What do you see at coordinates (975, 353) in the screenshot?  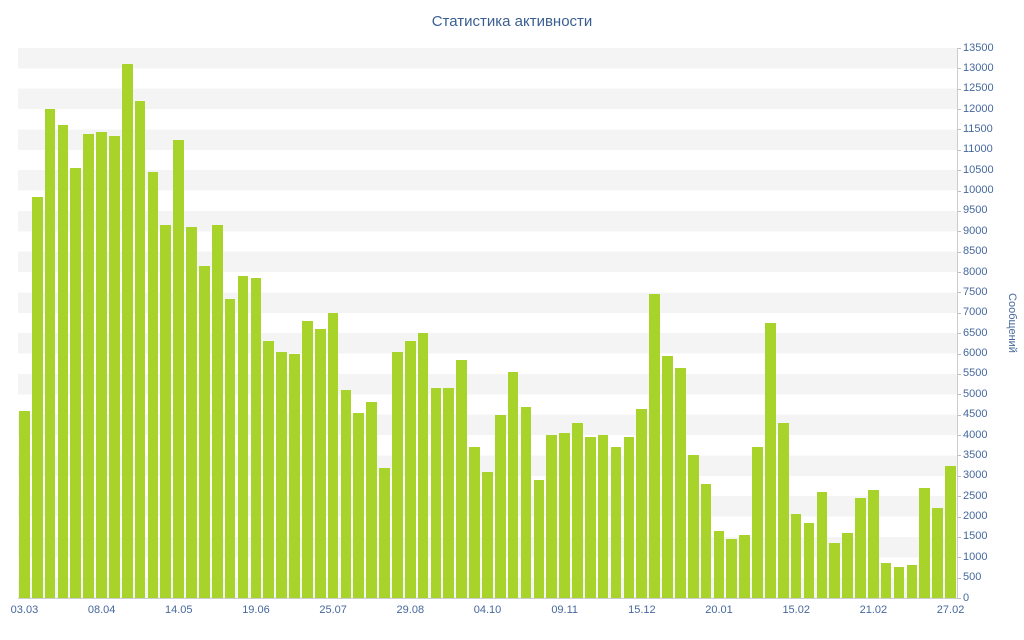 I see `y-tick-label: 6000` at bounding box center [975, 353].